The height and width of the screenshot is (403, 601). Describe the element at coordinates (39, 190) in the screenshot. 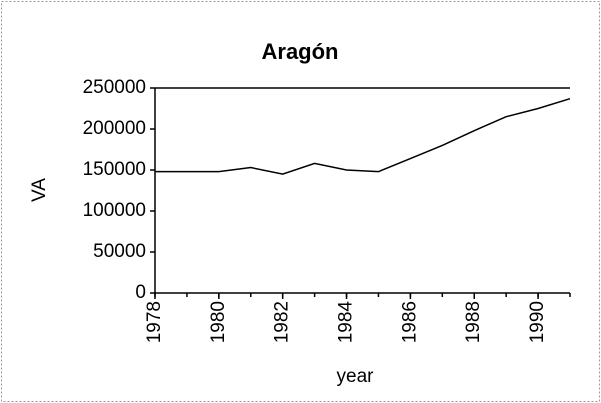

I see `y-axis-label: VA` at that location.